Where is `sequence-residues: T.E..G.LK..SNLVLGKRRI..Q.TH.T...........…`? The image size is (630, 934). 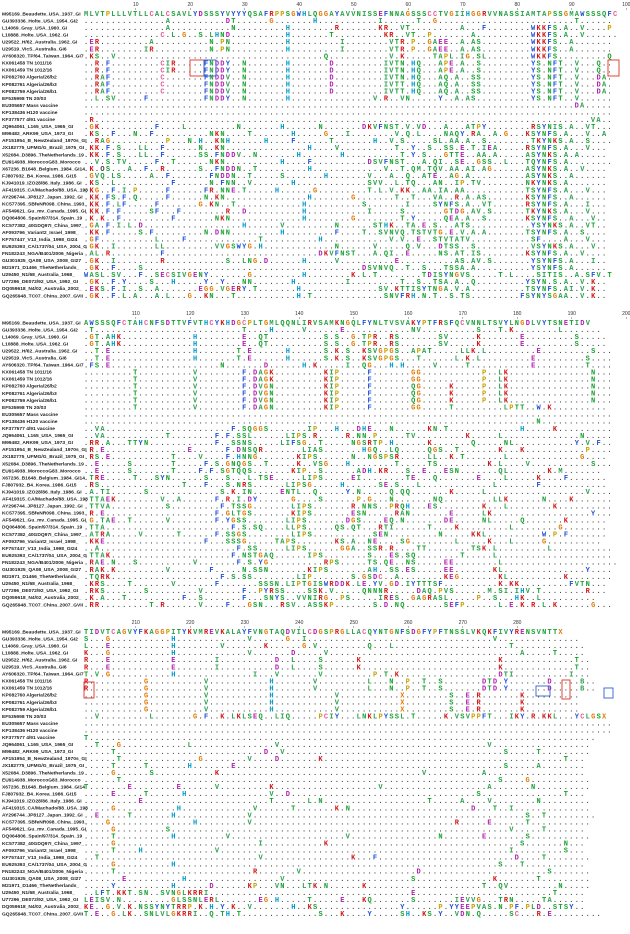
sequence-residues: T.E..G.LK..SNLVLGKRRI..Q.TH.T...........… is located at coordinates (343, 915).